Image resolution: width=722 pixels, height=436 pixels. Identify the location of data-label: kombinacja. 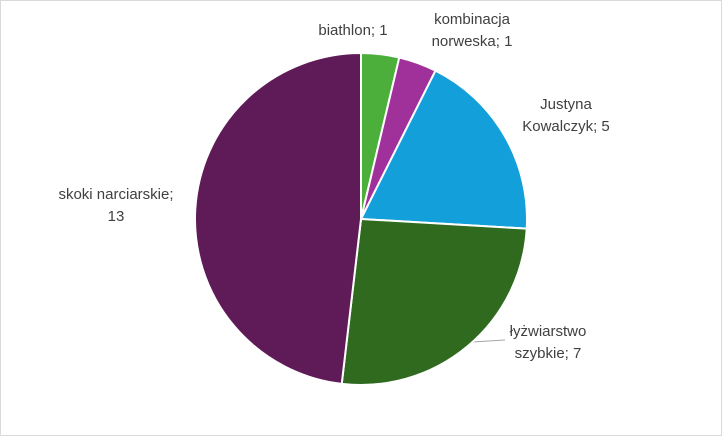
(472, 19).